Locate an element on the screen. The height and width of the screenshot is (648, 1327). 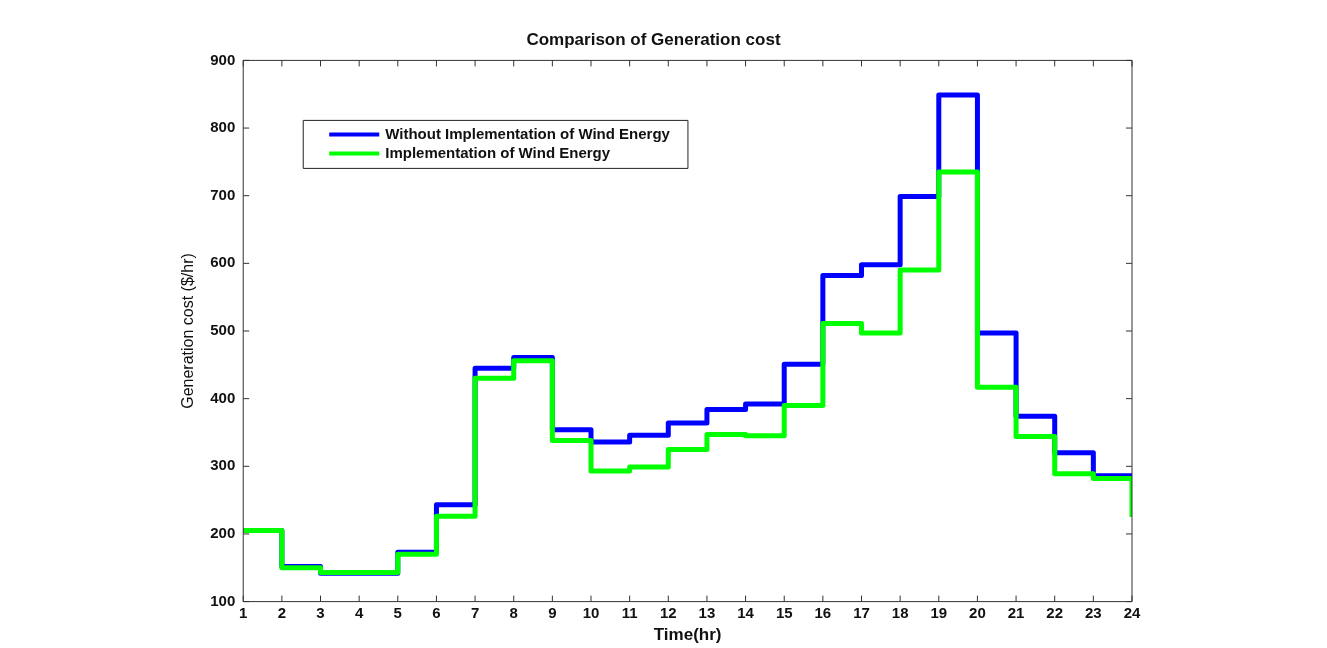
y-tick-label: 500 is located at coordinates (223, 330).